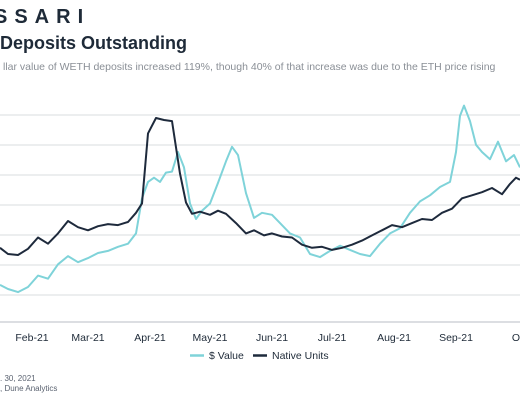 Image resolution: width=520 pixels, height=400 pixels. Describe the element at coordinates (18, 378) in the screenshot. I see `footer-date: . 30, 2021` at that location.